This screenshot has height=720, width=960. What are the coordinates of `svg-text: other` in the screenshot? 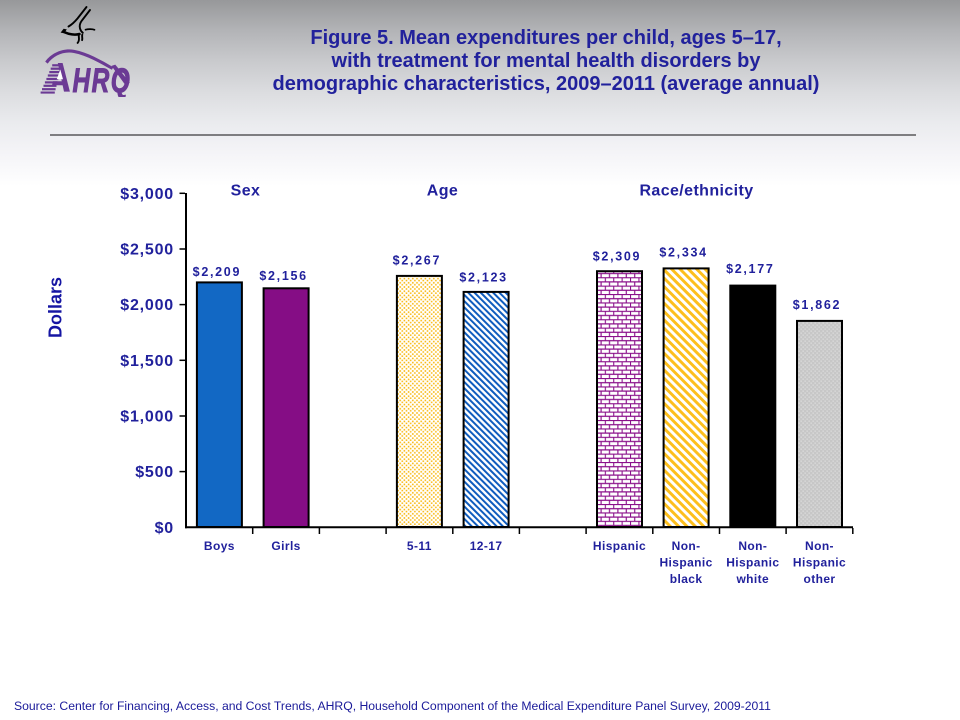 It's located at (820, 579).